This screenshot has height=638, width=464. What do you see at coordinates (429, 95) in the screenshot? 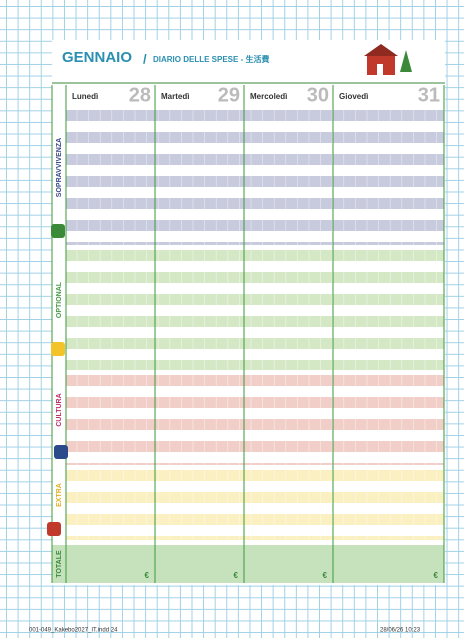
I see `day-date: 31` at bounding box center [429, 95].